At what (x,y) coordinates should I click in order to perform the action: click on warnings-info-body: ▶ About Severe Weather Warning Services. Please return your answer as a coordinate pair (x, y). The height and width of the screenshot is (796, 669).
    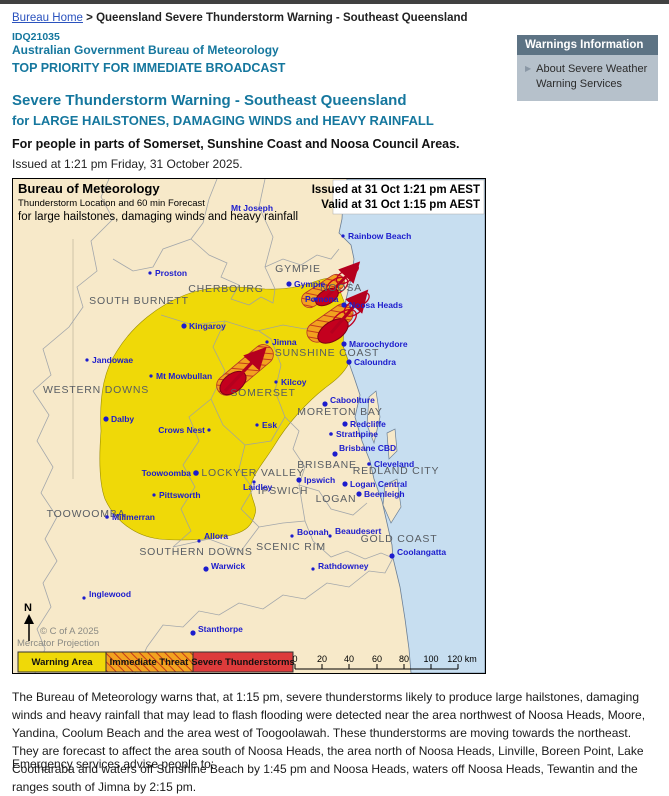
    Looking at the image, I should click on (587, 78).